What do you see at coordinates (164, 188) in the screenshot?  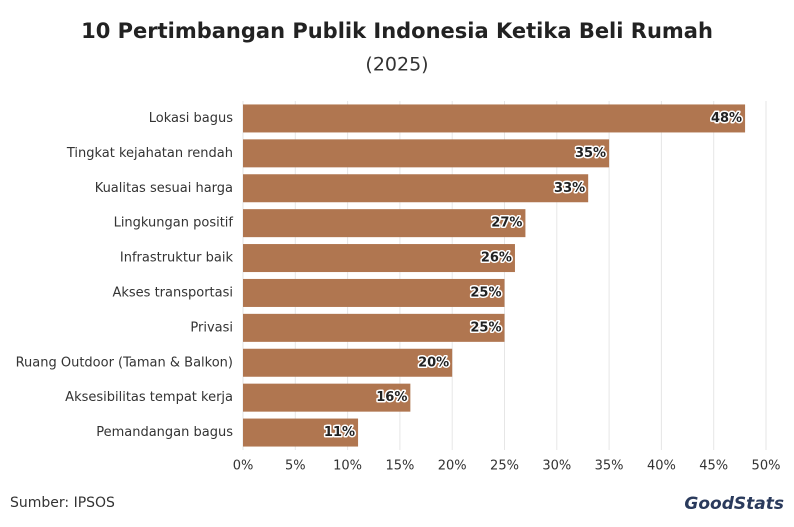 I see `y-tick-label: Kualitas sesuai harga` at bounding box center [164, 188].